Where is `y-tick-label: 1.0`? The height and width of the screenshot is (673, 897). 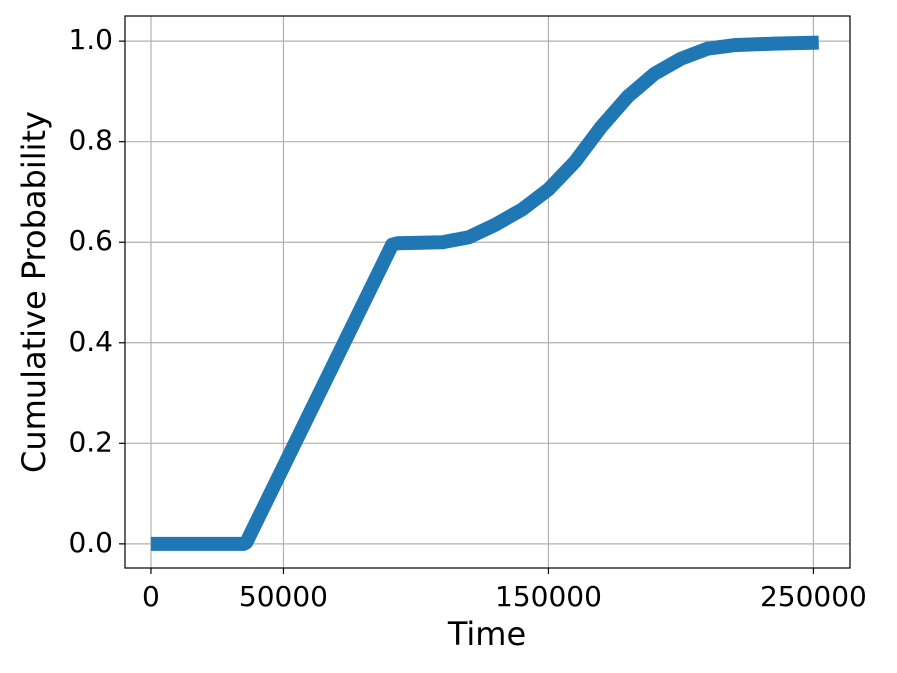
y-tick-label: 1.0 is located at coordinates (90, 39).